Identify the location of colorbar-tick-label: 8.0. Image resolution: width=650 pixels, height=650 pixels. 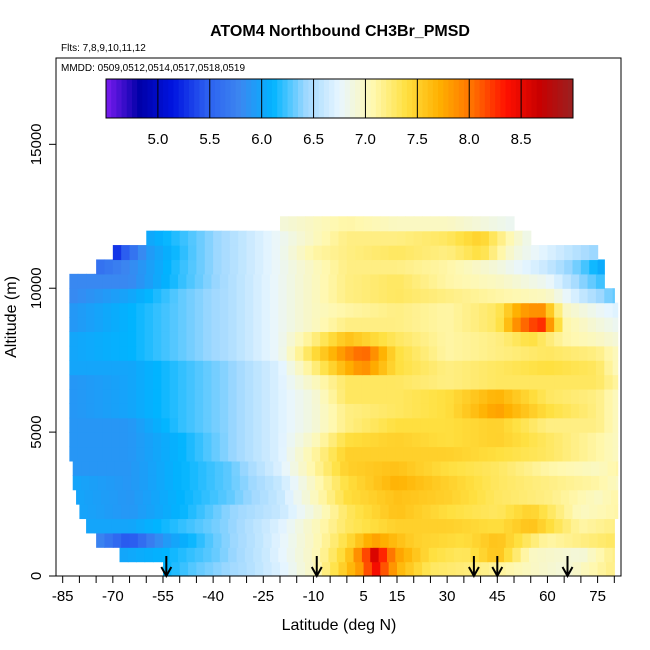
(469, 139).